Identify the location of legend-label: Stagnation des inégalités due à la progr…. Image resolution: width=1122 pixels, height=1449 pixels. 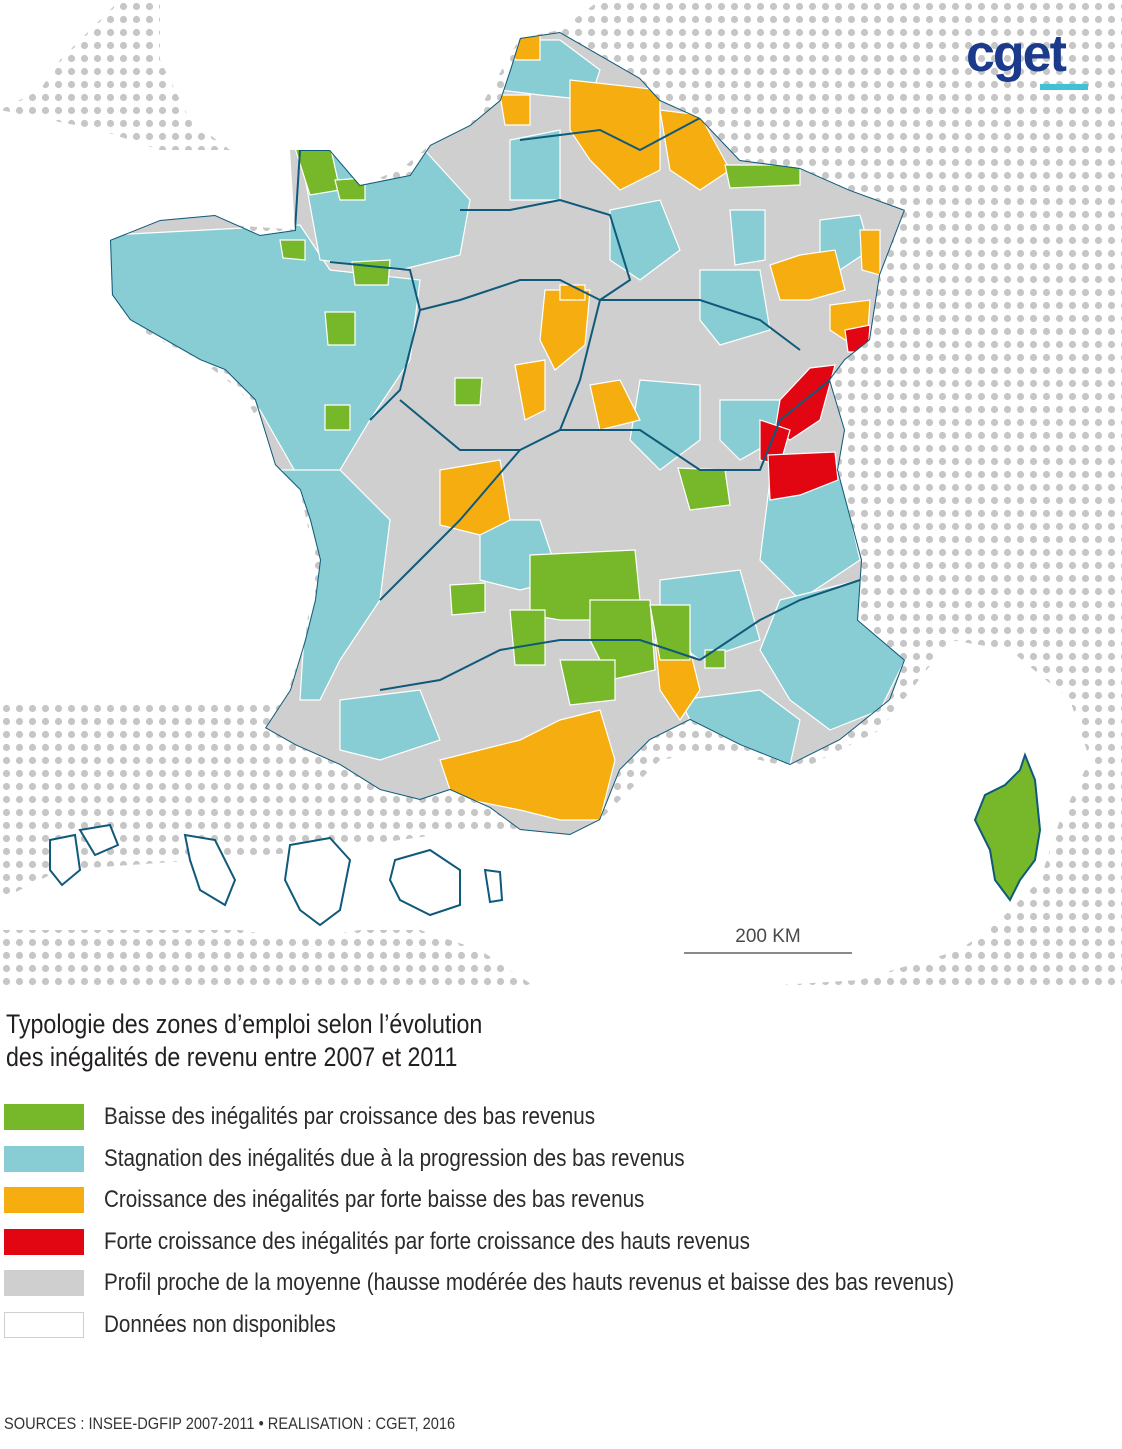
(394, 1158).